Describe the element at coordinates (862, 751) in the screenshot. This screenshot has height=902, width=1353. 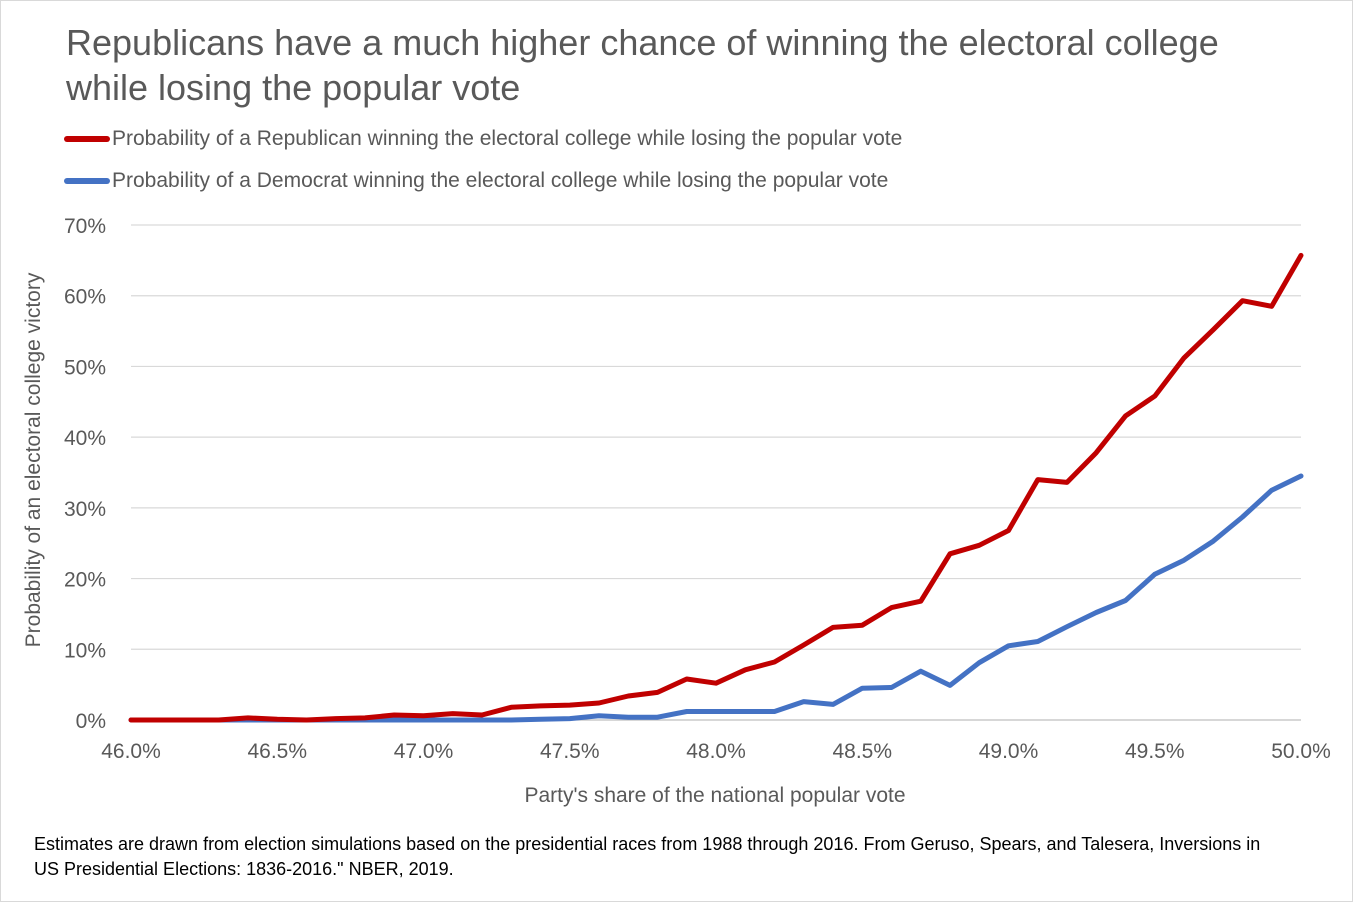
I see `x-tick-label: 48.5%` at that location.